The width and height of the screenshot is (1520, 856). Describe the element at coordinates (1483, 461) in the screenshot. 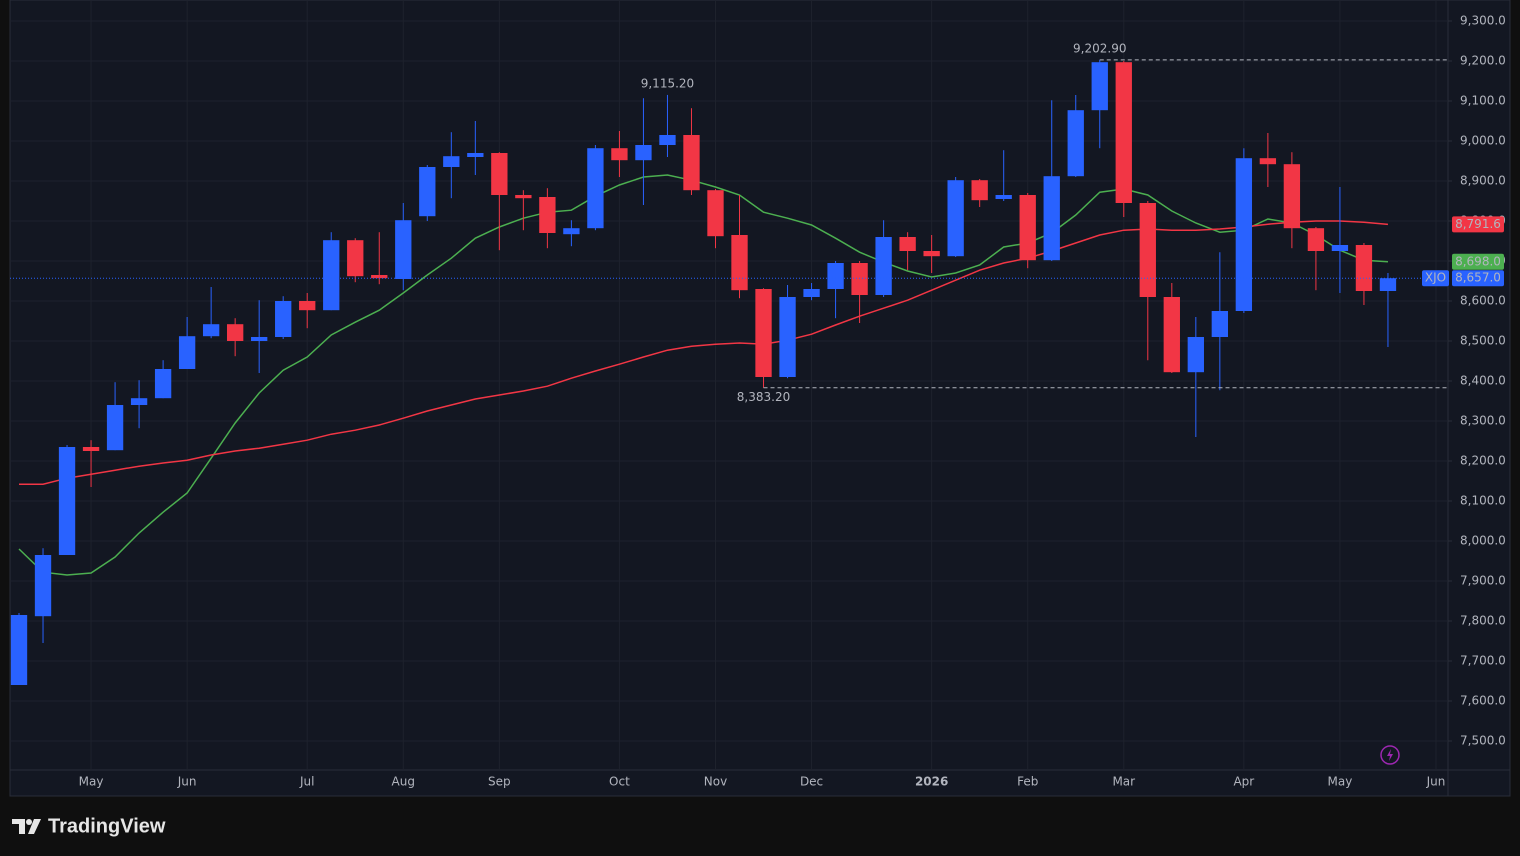

I see `y-tick-label: 8,200.0` at that location.